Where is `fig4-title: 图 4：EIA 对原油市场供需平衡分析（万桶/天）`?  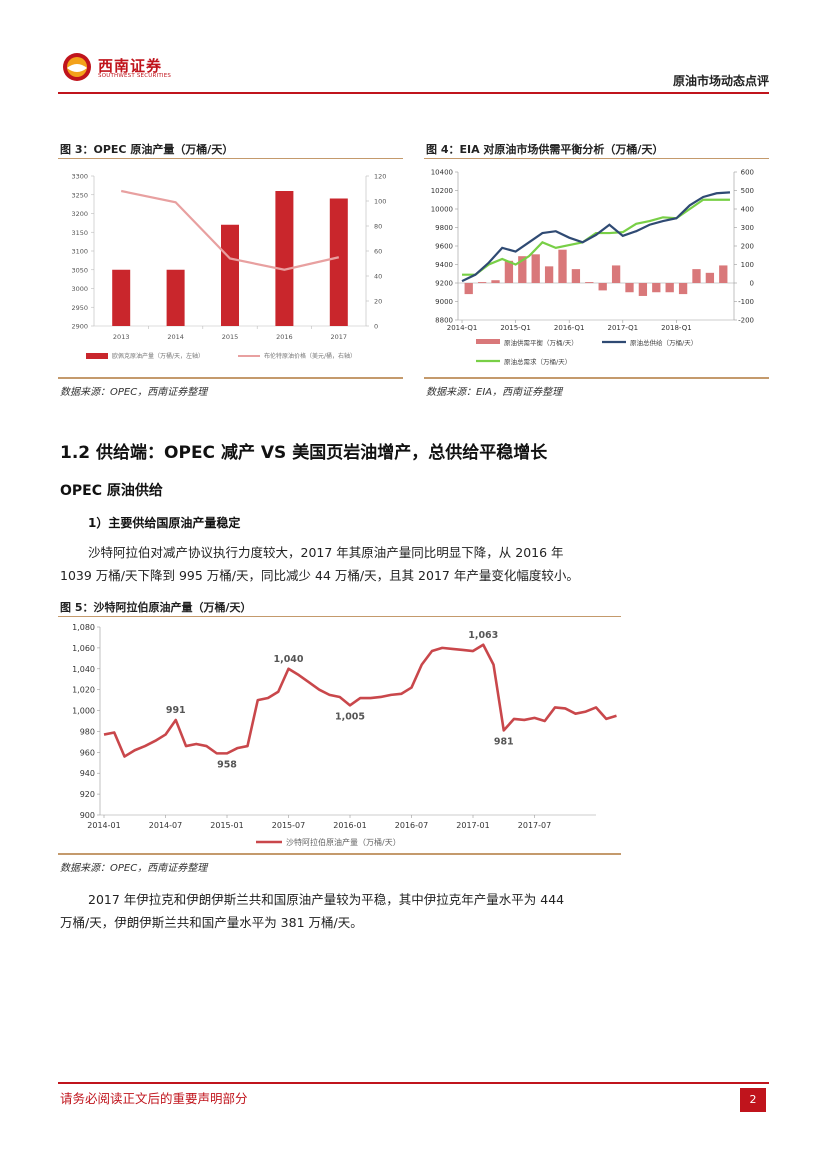 fig4-title: 图 4：EIA 对原油市场供需平衡分析（万桶/天） is located at coordinates (545, 149).